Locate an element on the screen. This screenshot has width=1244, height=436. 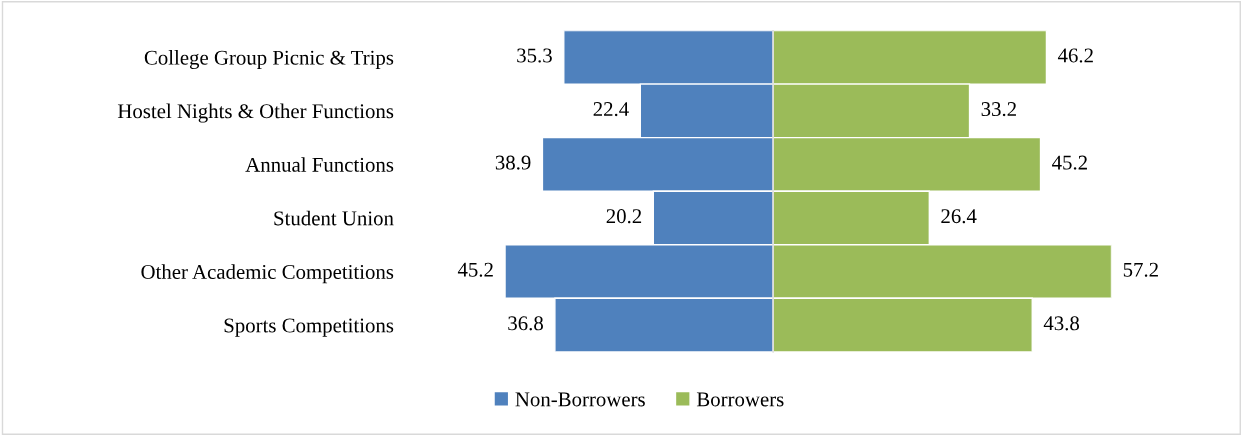
series-label: Borrowers is located at coordinates (740, 399).